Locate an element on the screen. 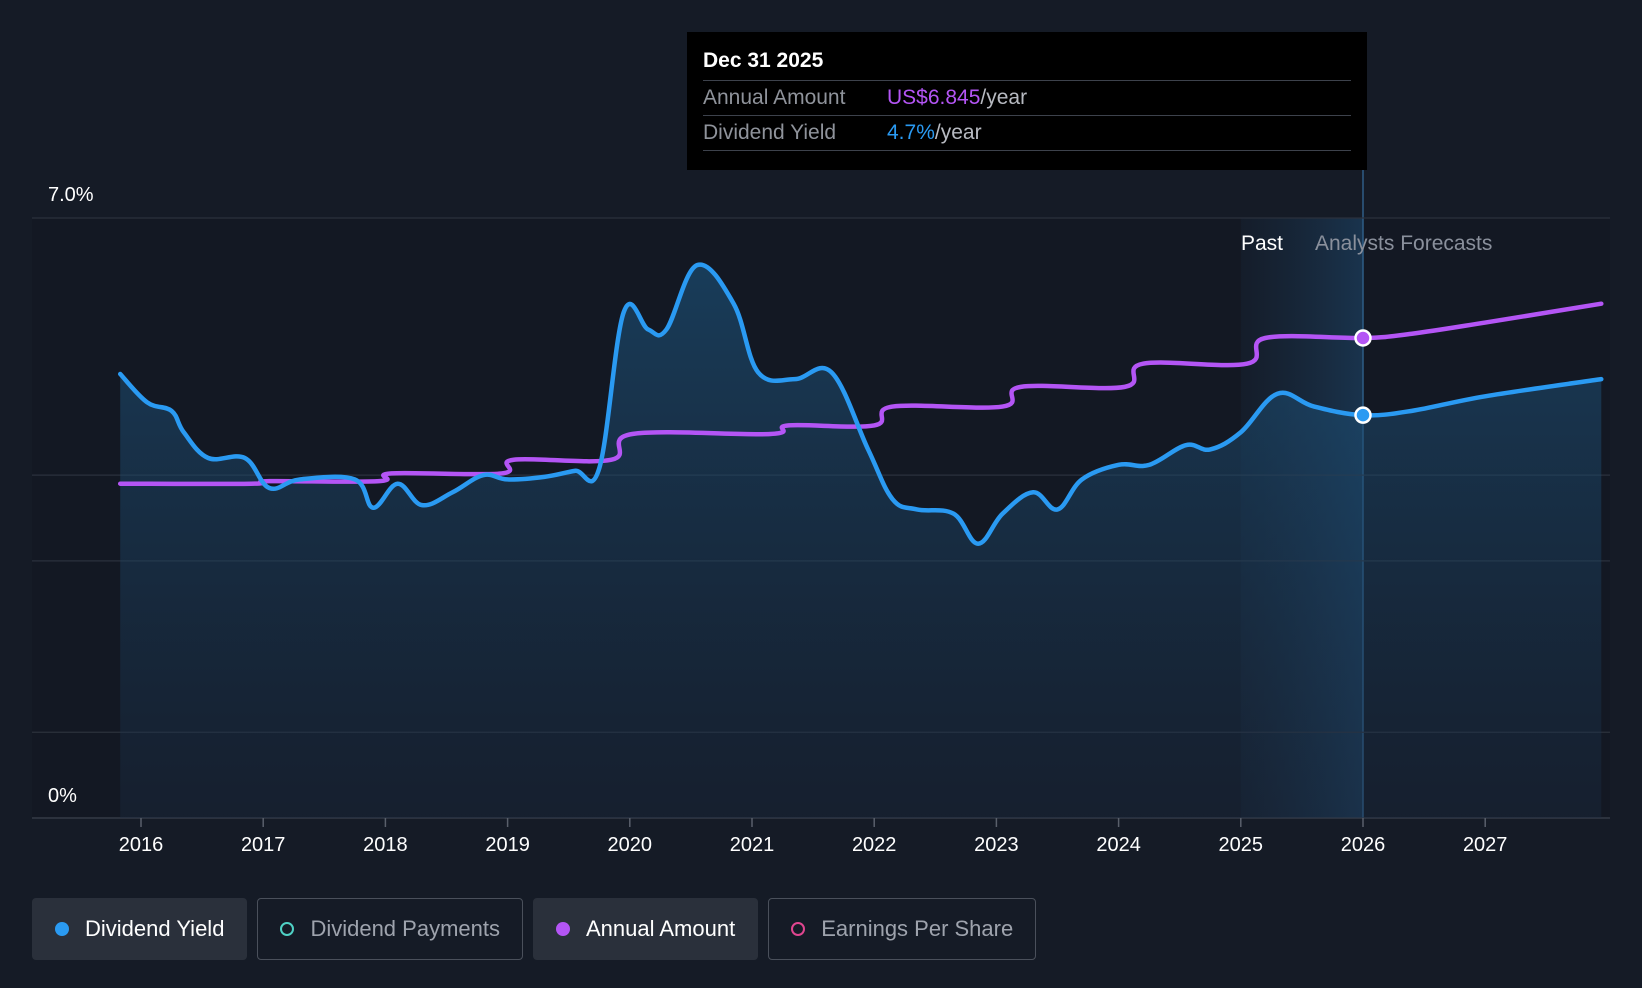 Image resolution: width=1642 pixels, height=988 pixels. tooltip-label: Dividend Yield is located at coordinates (770, 132).